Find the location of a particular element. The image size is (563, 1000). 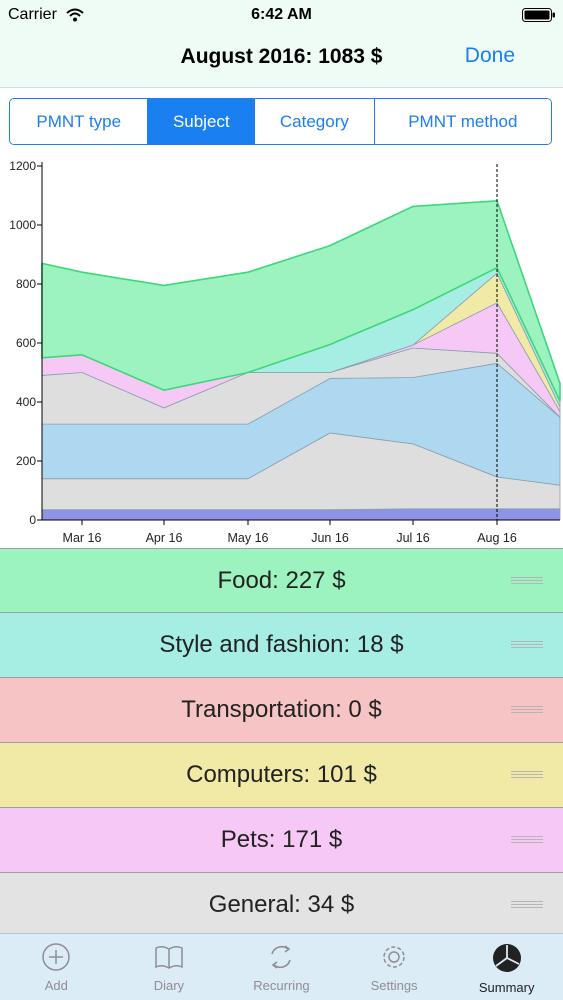

category-row: Transportation: 0 $ is located at coordinates (281, 710).